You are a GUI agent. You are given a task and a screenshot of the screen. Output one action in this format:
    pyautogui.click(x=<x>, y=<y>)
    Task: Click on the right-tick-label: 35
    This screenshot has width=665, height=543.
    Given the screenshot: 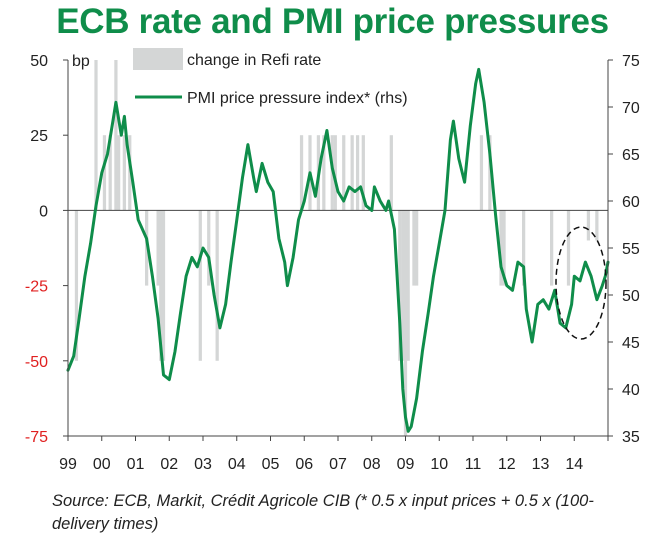 What is the action you would take?
    pyautogui.click(x=631, y=437)
    